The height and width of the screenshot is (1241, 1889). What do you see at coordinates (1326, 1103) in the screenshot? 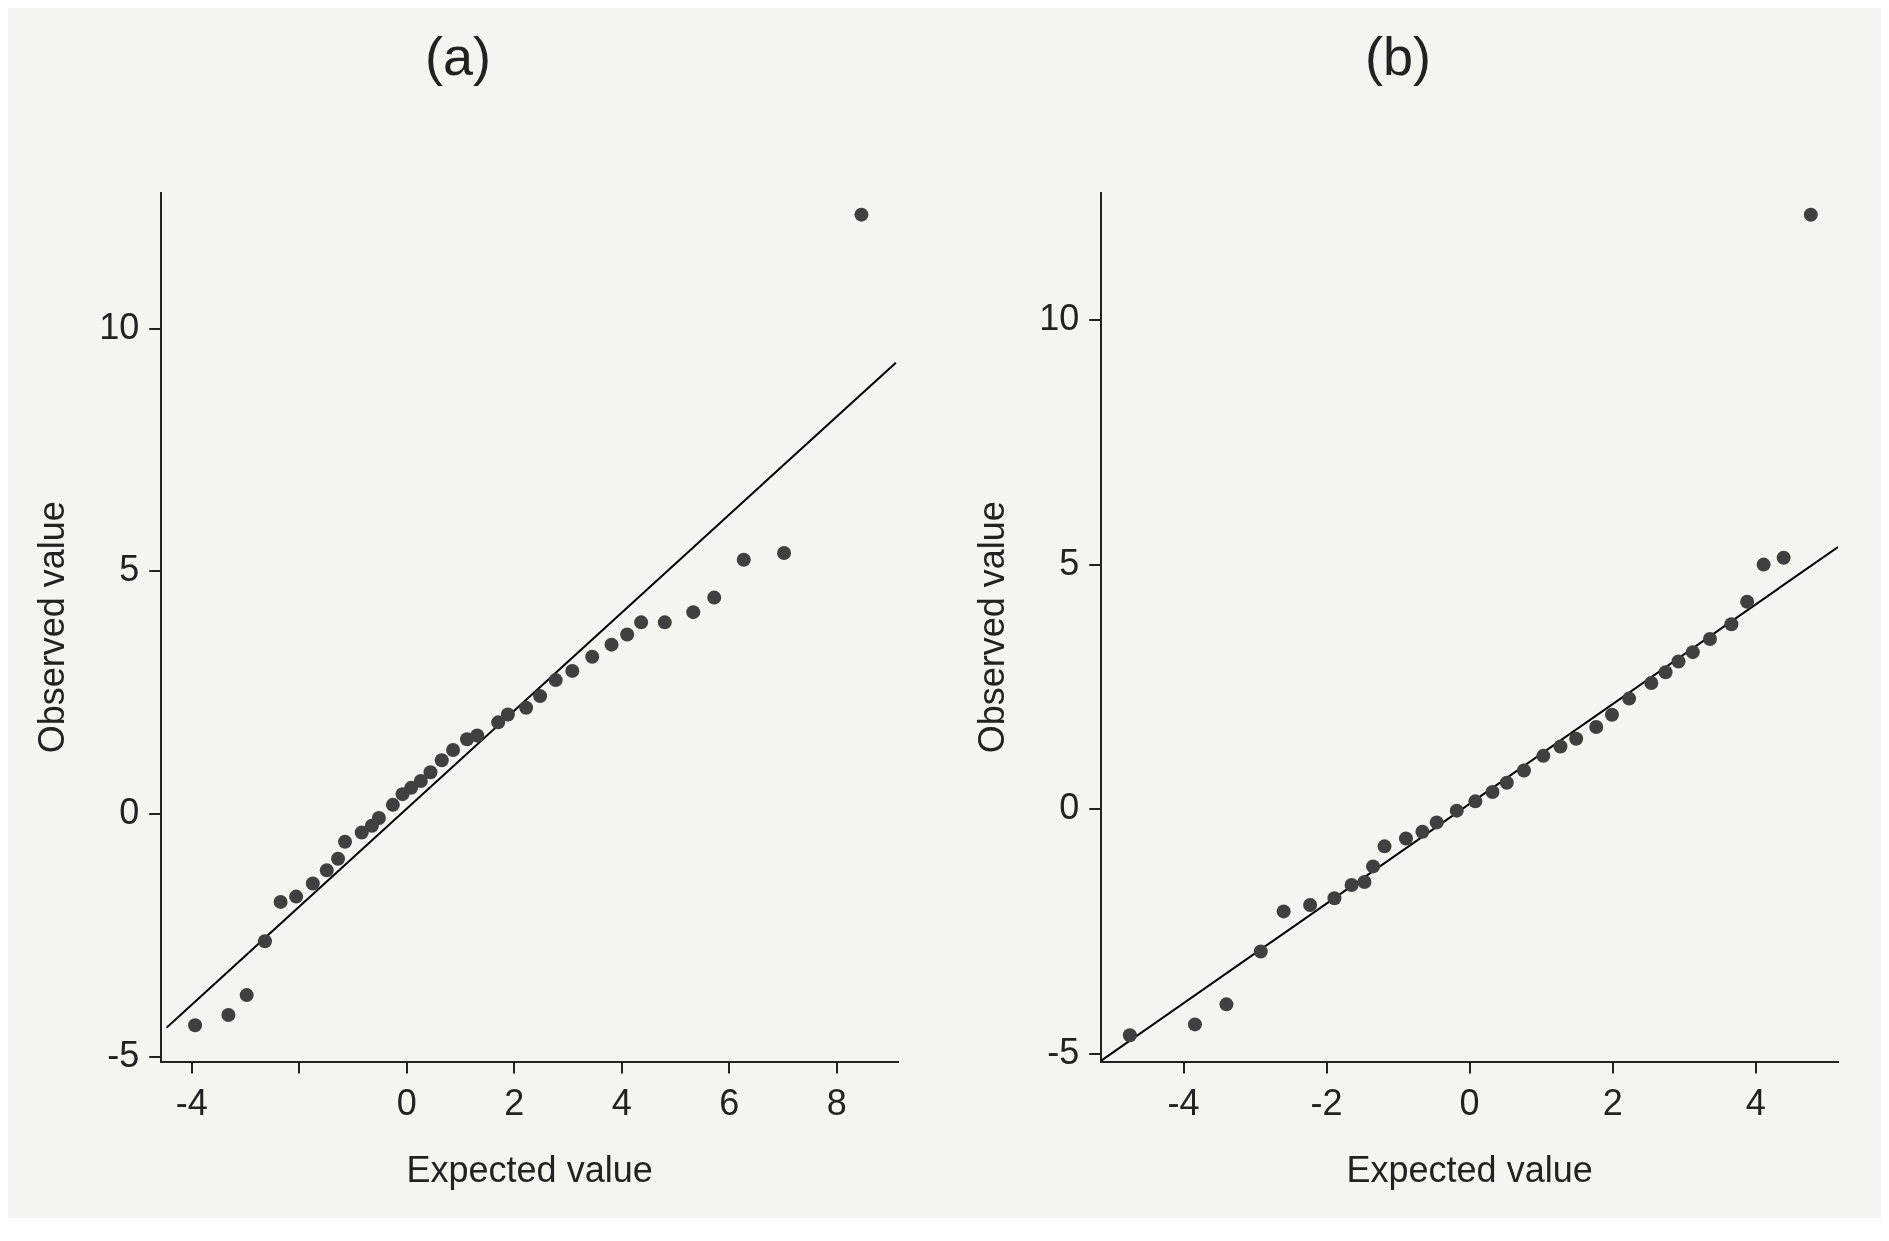
I see `x-tick-label: -2` at bounding box center [1326, 1103].